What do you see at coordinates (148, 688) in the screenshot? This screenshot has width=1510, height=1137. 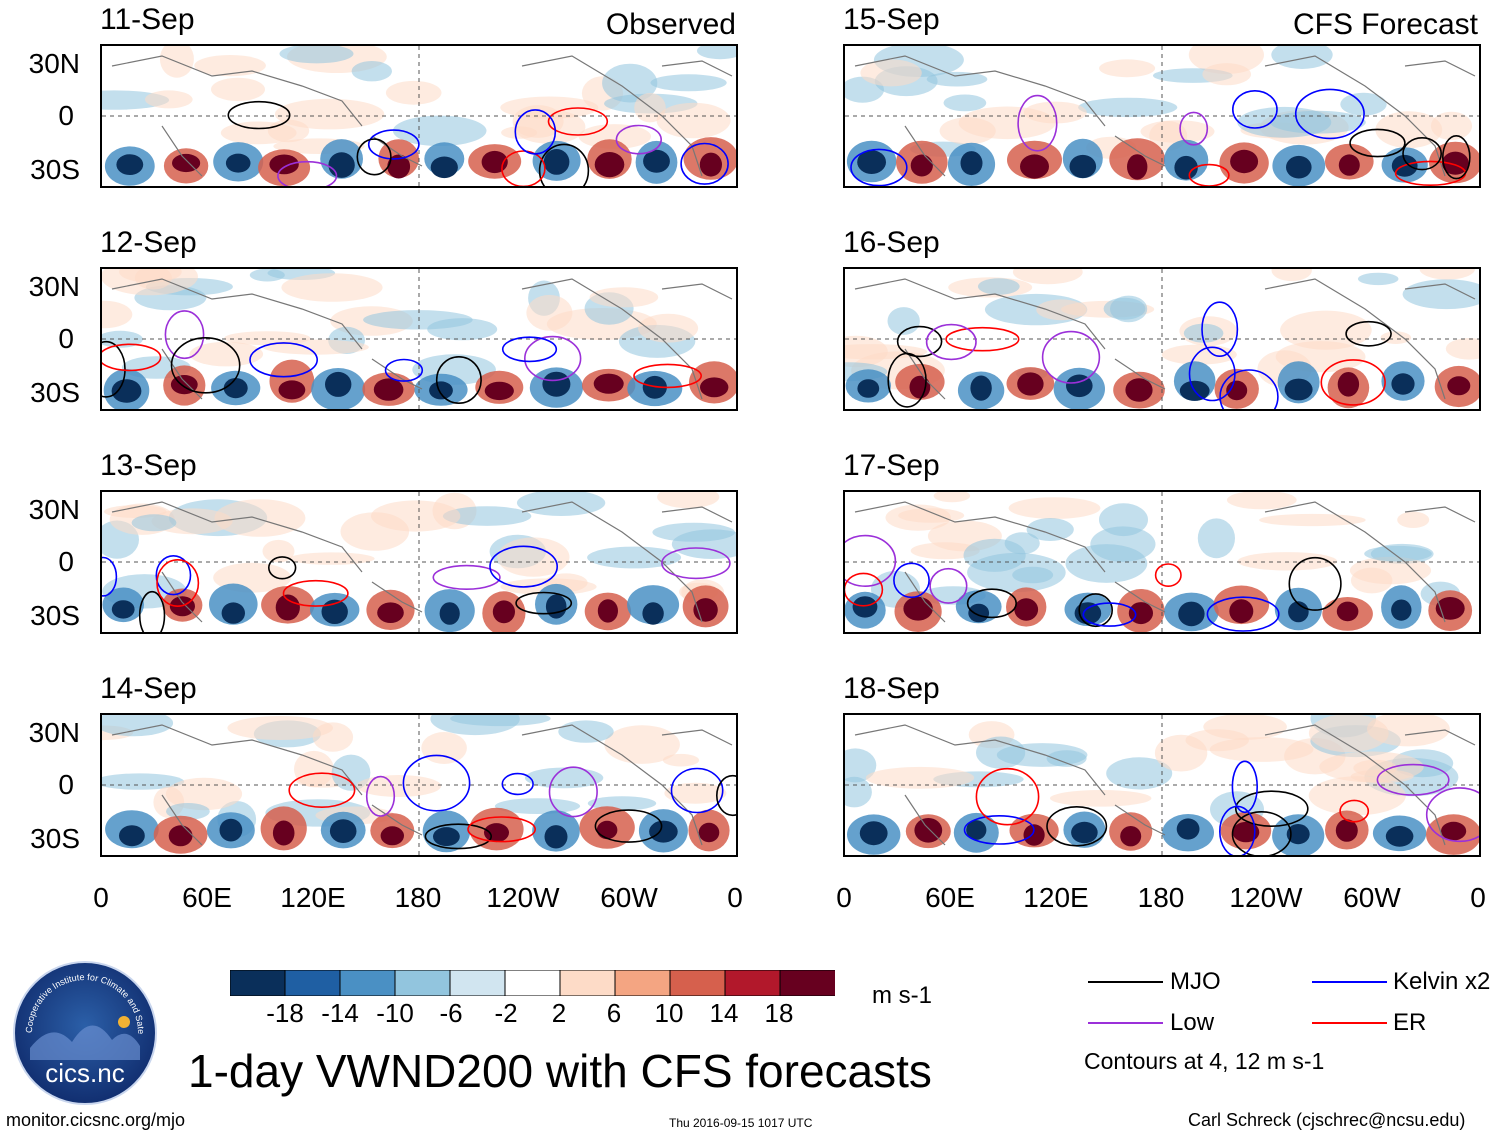 I see `panel-date: 14-Sep` at bounding box center [148, 688].